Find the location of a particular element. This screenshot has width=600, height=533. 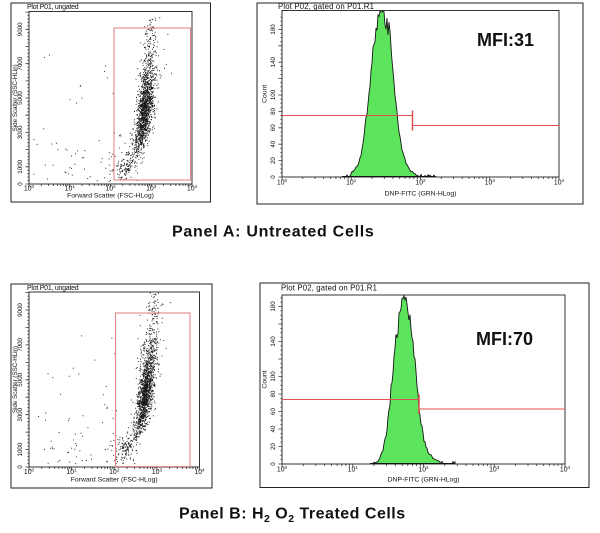

svg-text: MFI:31 is located at coordinates (505, 40).